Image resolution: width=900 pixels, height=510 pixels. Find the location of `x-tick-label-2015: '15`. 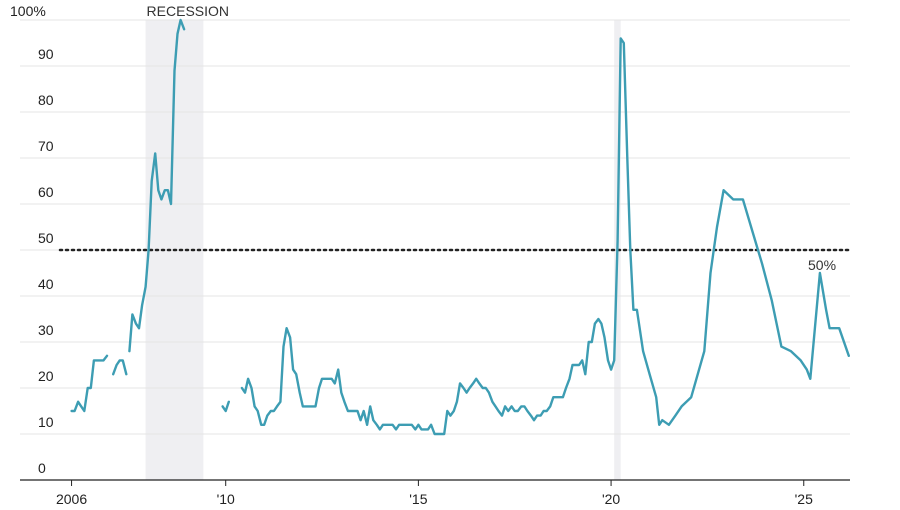

x-tick-label-2015: '15 is located at coordinates (418, 499).